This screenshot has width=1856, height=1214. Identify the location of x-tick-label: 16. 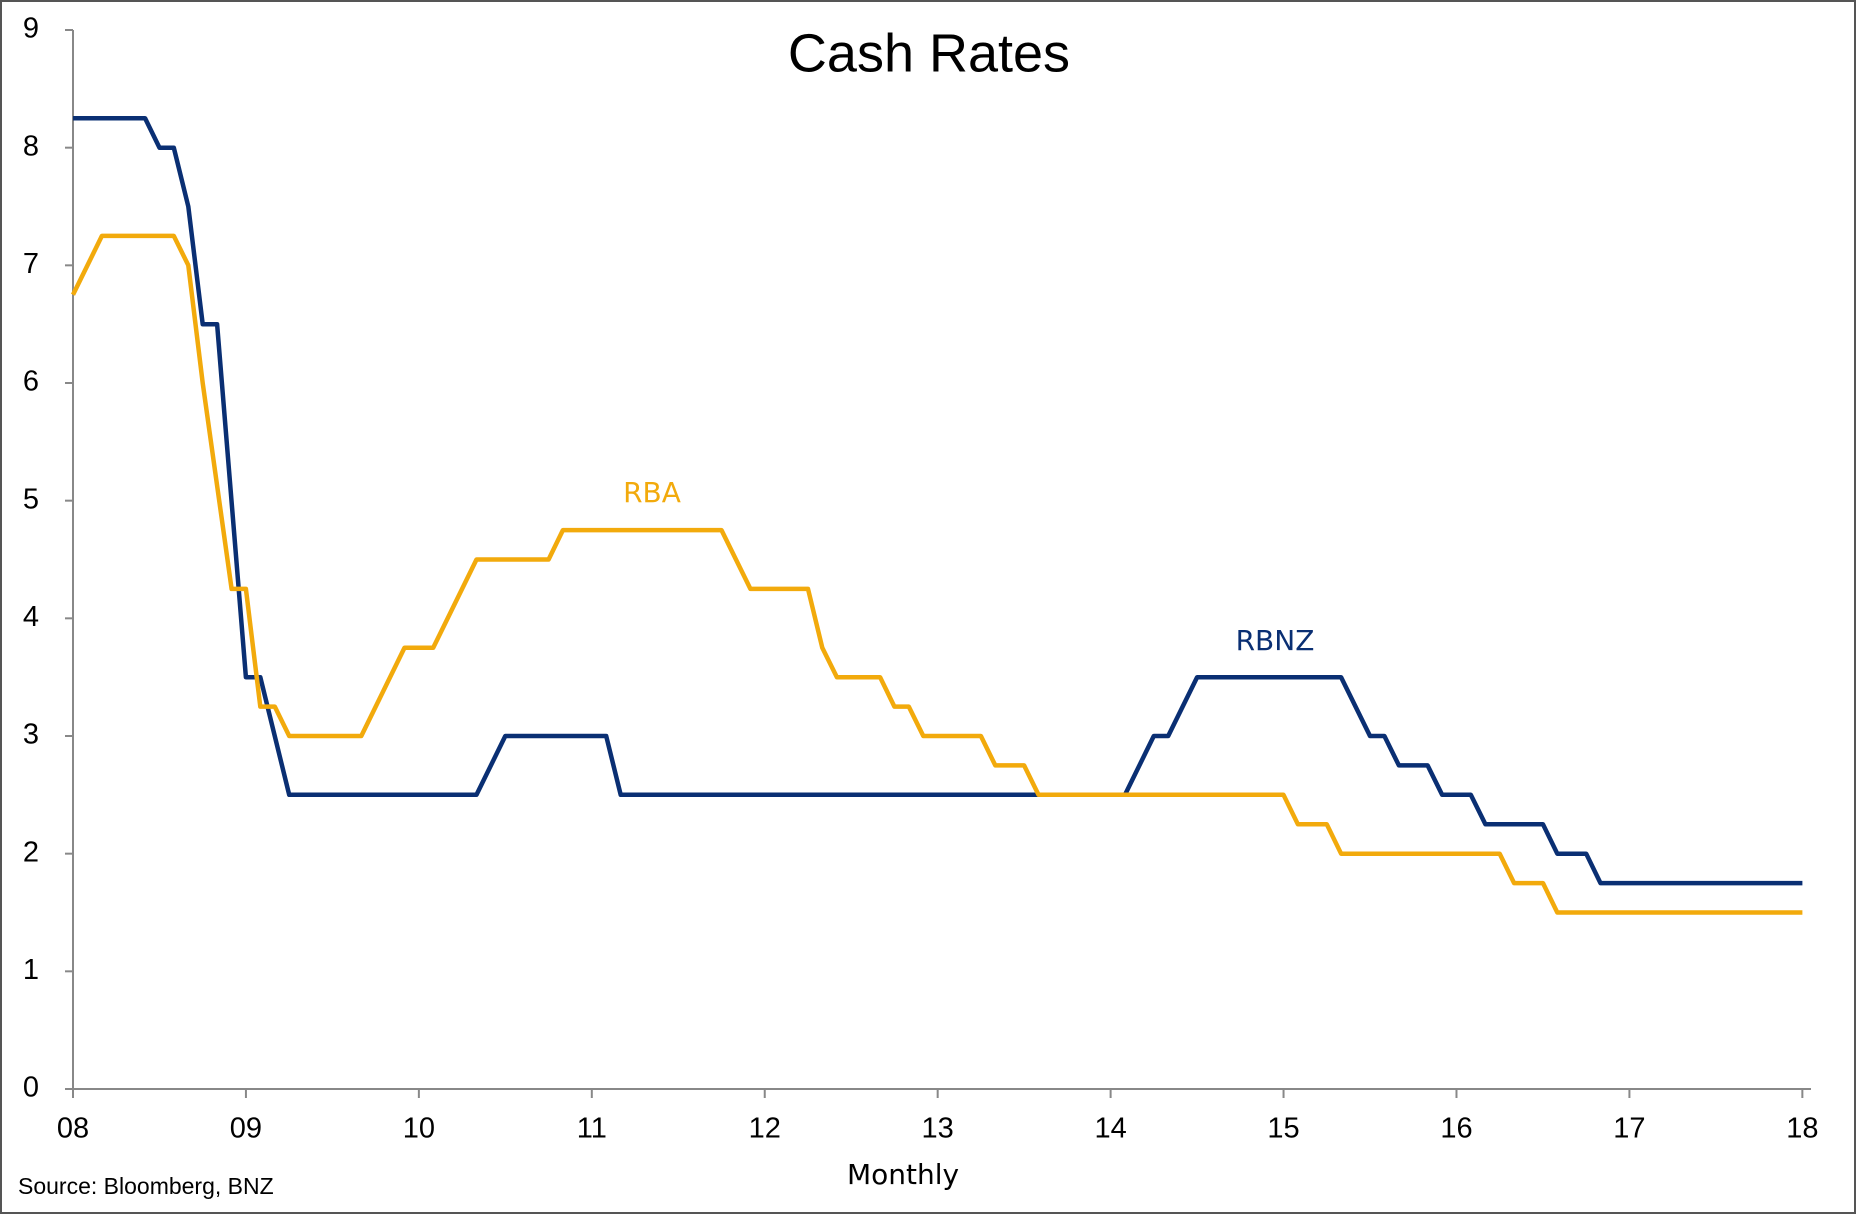
(1456, 1129).